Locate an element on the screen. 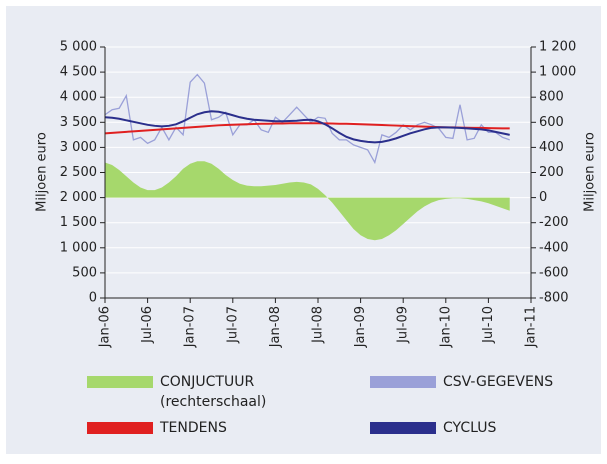 Image resolution: width=607 pixels, height=464 pixels. y2-tick-label: -600 is located at coordinates (554, 272).